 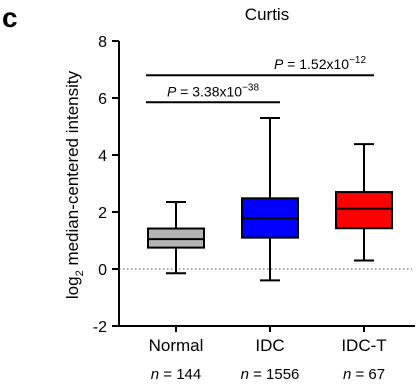 I want to click on y-axis-label-subscript: 2, so click(x=80, y=273).